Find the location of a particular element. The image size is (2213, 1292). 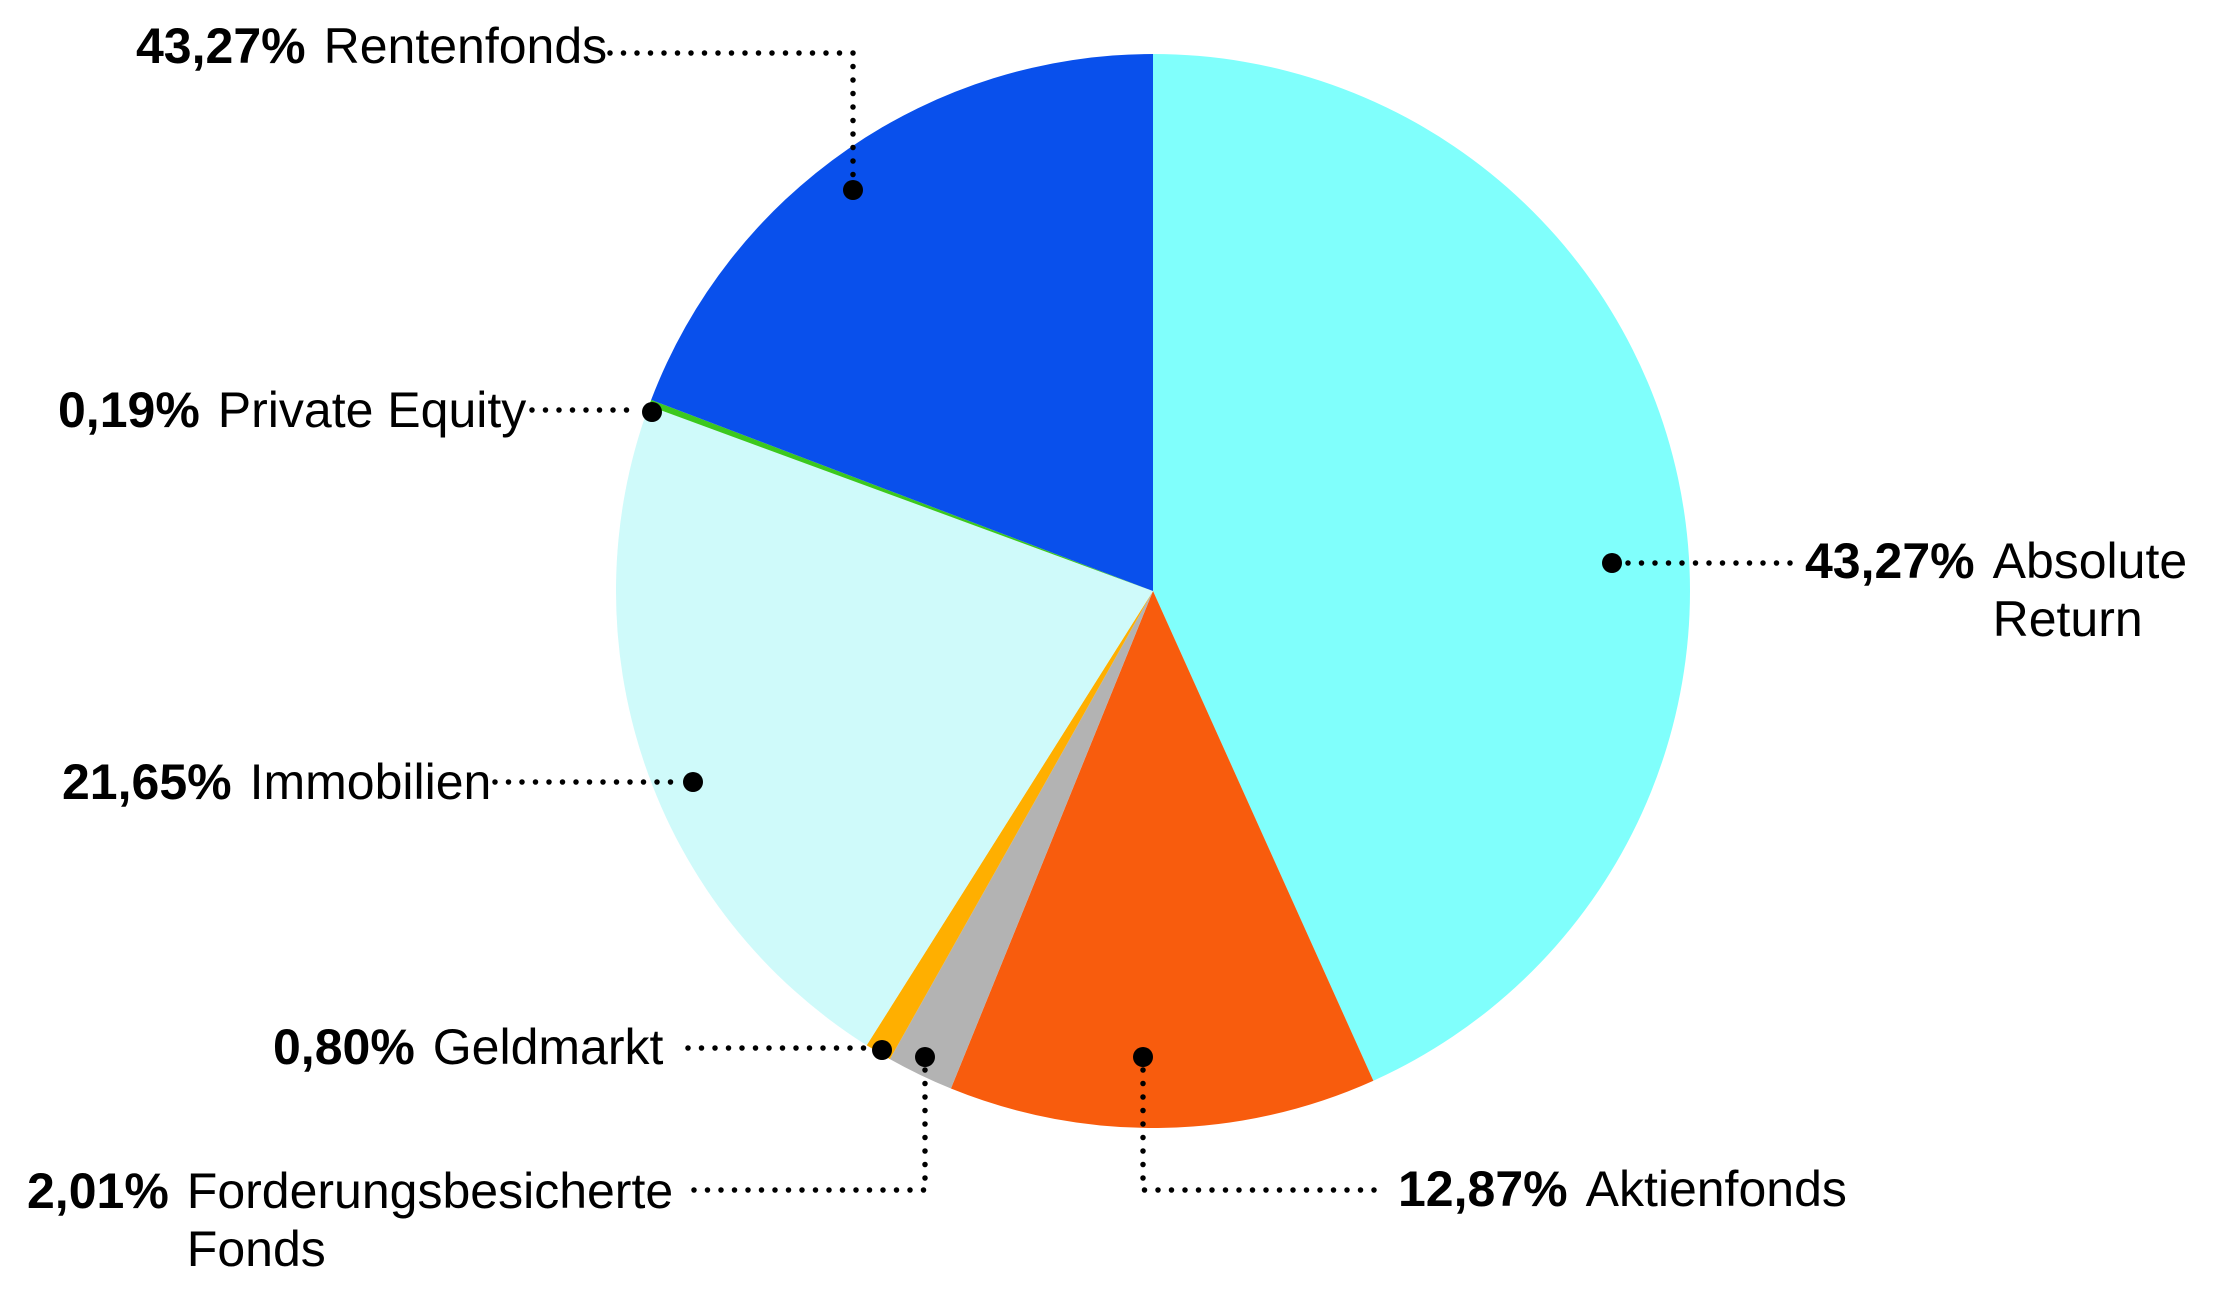

slice-value-absolute-return: 43,27% is located at coordinates (1890, 561).